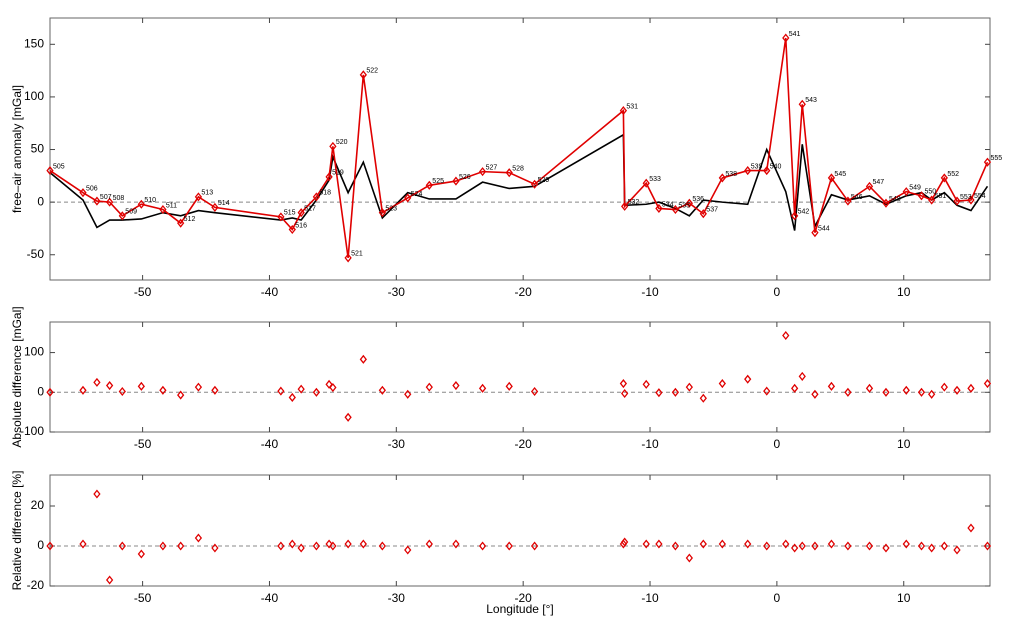 Image resolution: width=1024 pixels, height=638 pixels. I want to click on point-label: 543, so click(811, 100).